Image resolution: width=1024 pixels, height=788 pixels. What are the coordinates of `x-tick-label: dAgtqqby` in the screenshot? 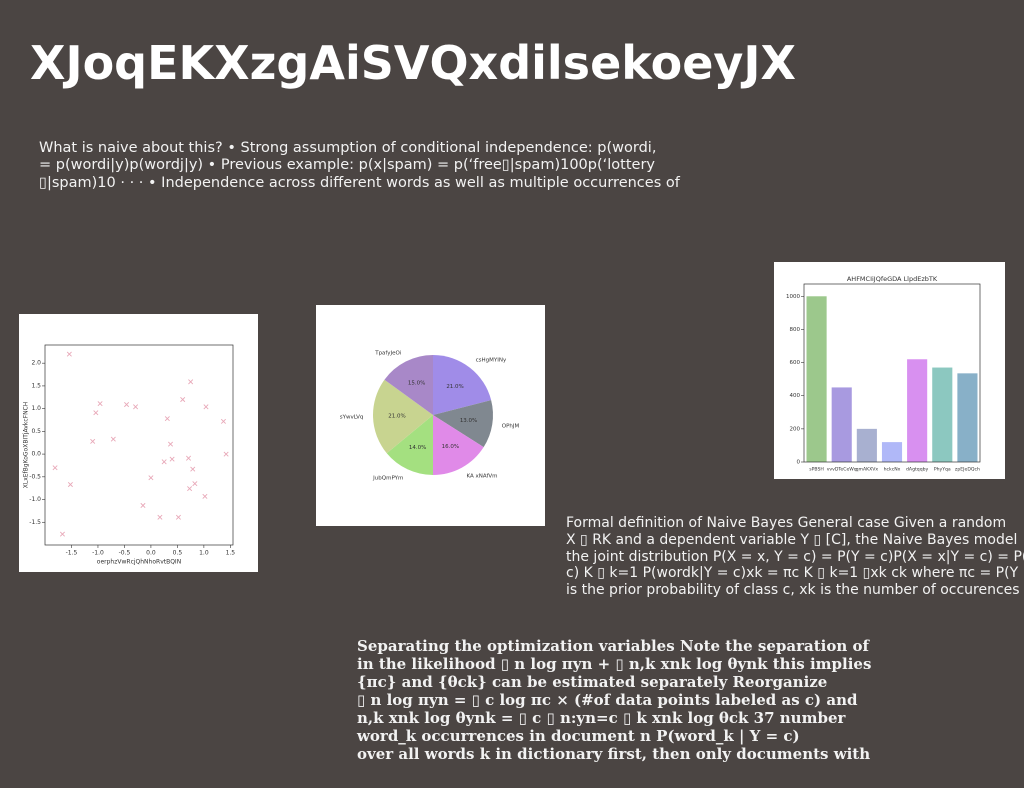 It's located at (917, 470).